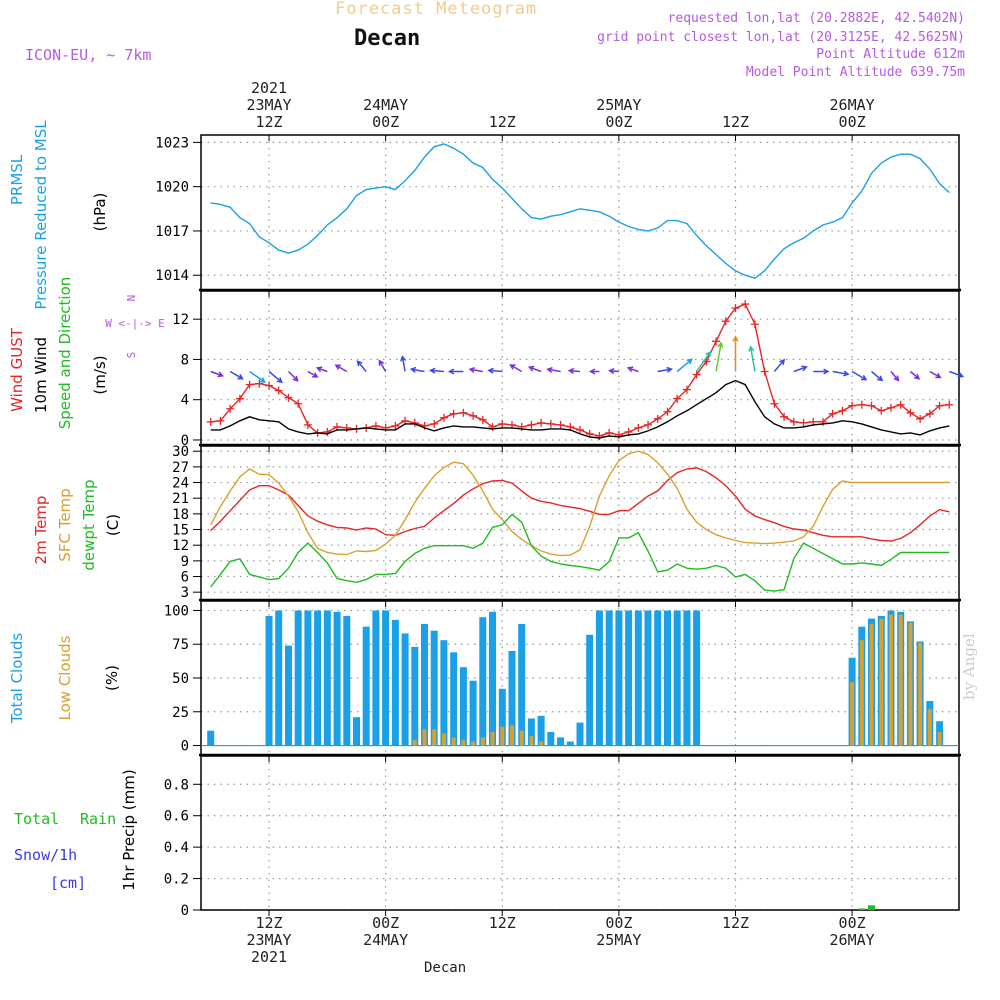 Image resolution: width=1000 pixels, height=1000 pixels. What do you see at coordinates (735, 923) in the screenshot?
I see `time-label-bottom: 12Z` at bounding box center [735, 923].